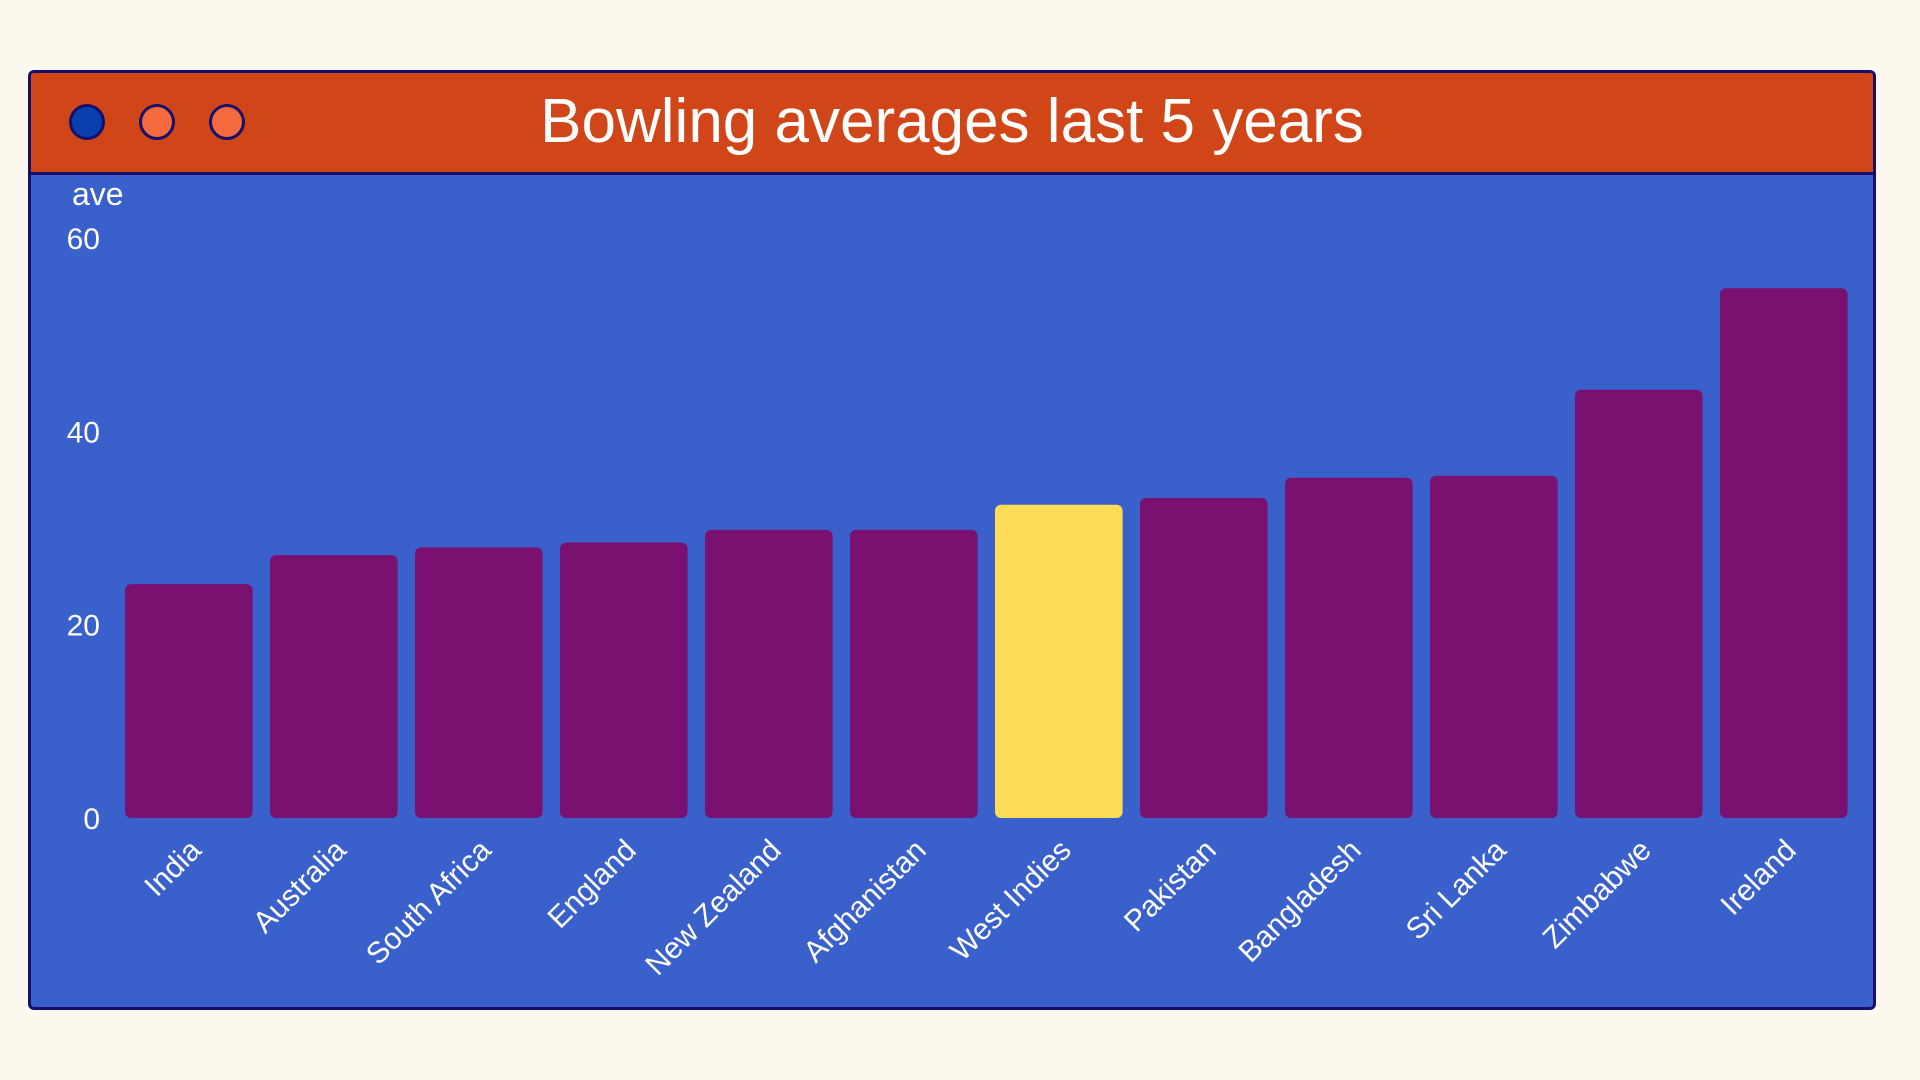 The image size is (1920, 1080). Describe the element at coordinates (1597, 894) in the screenshot. I see `x-tick-label: Zimbabwe` at that location.